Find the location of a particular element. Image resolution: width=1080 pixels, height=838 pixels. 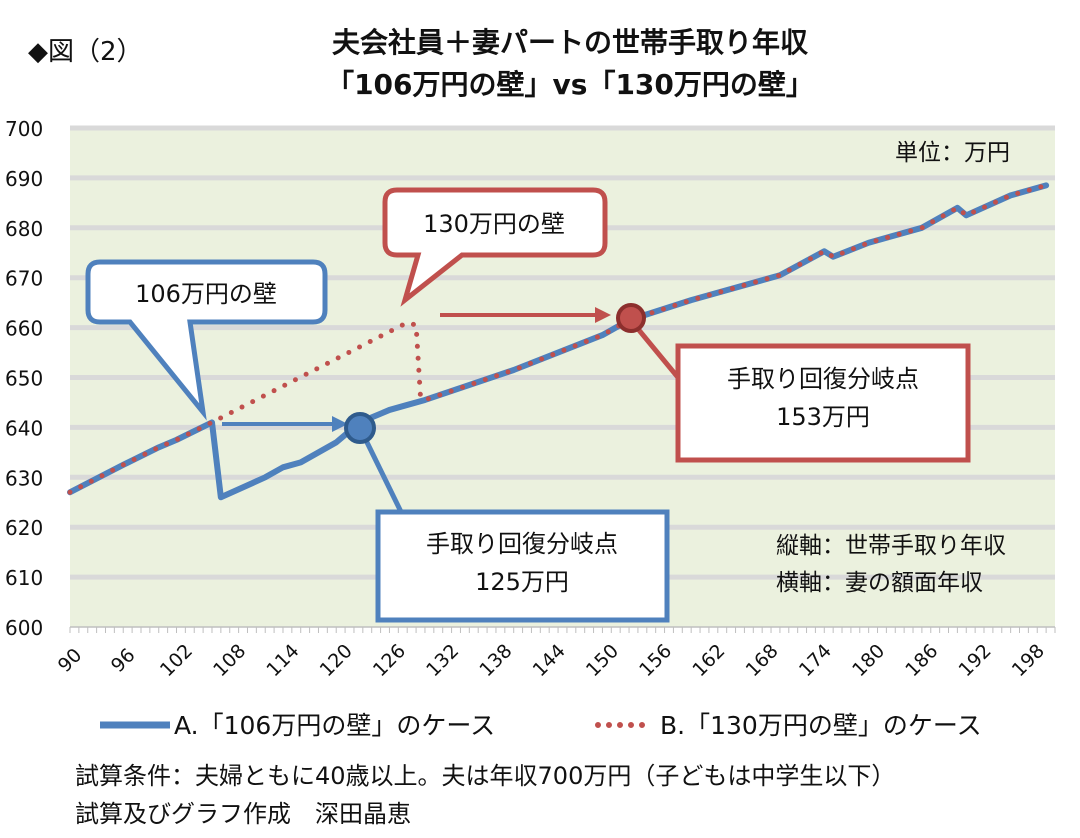

x-tick-label: 180 is located at coordinates (868, 660).